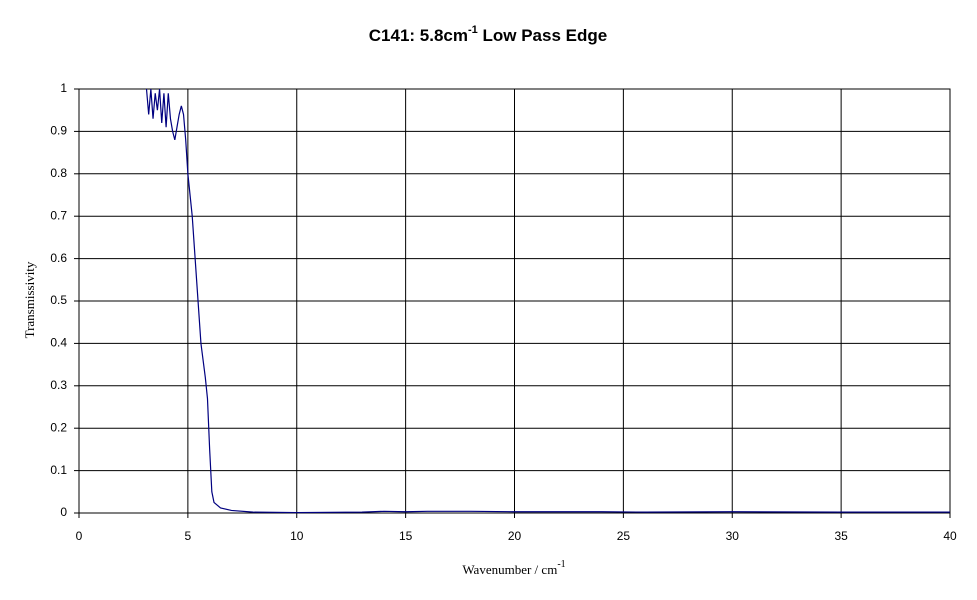  I want to click on y-tick-label: 0.5, so click(58, 300).